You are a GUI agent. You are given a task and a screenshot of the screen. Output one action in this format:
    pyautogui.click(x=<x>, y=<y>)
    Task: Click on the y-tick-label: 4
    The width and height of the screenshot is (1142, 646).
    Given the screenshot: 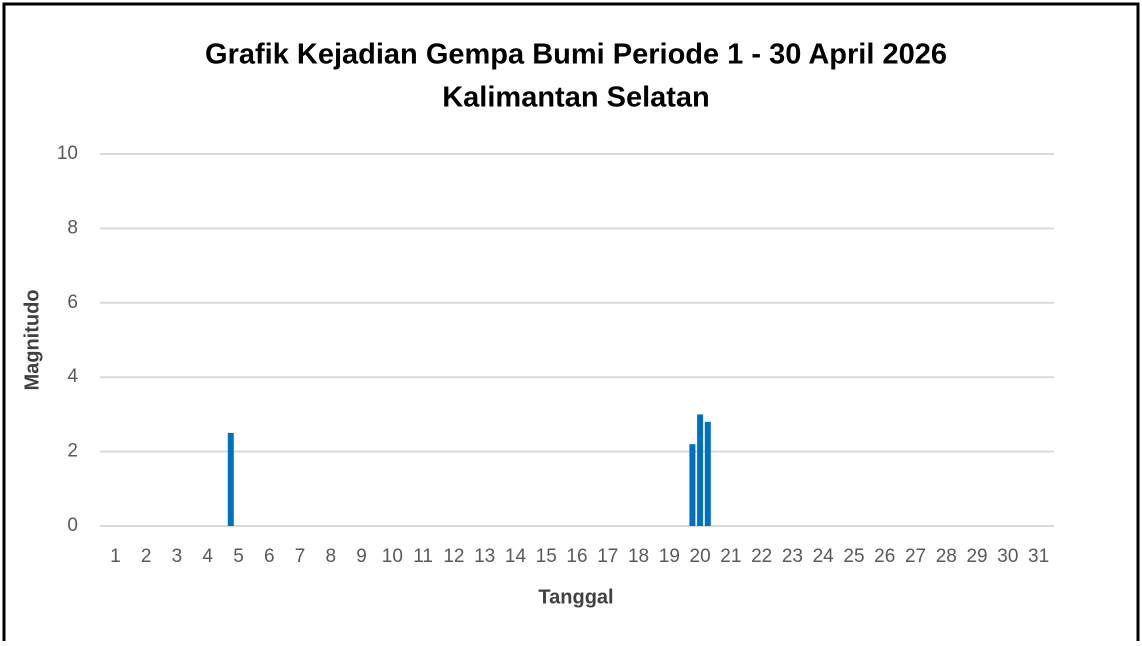 What is the action you would take?
    pyautogui.click(x=72, y=376)
    